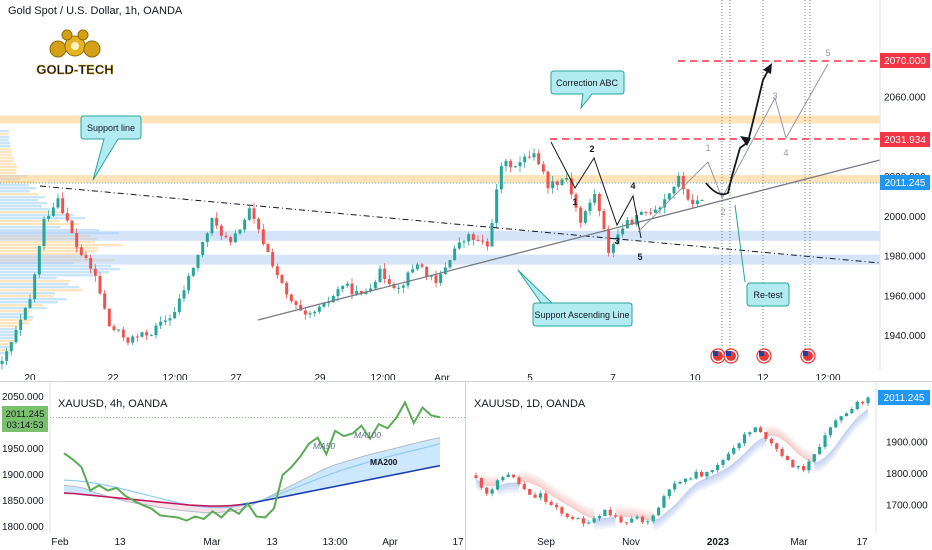 Image resolution: width=932 pixels, height=550 pixels. I want to click on price-countdown-tag: 2011.245 03:14:53, so click(25, 419).